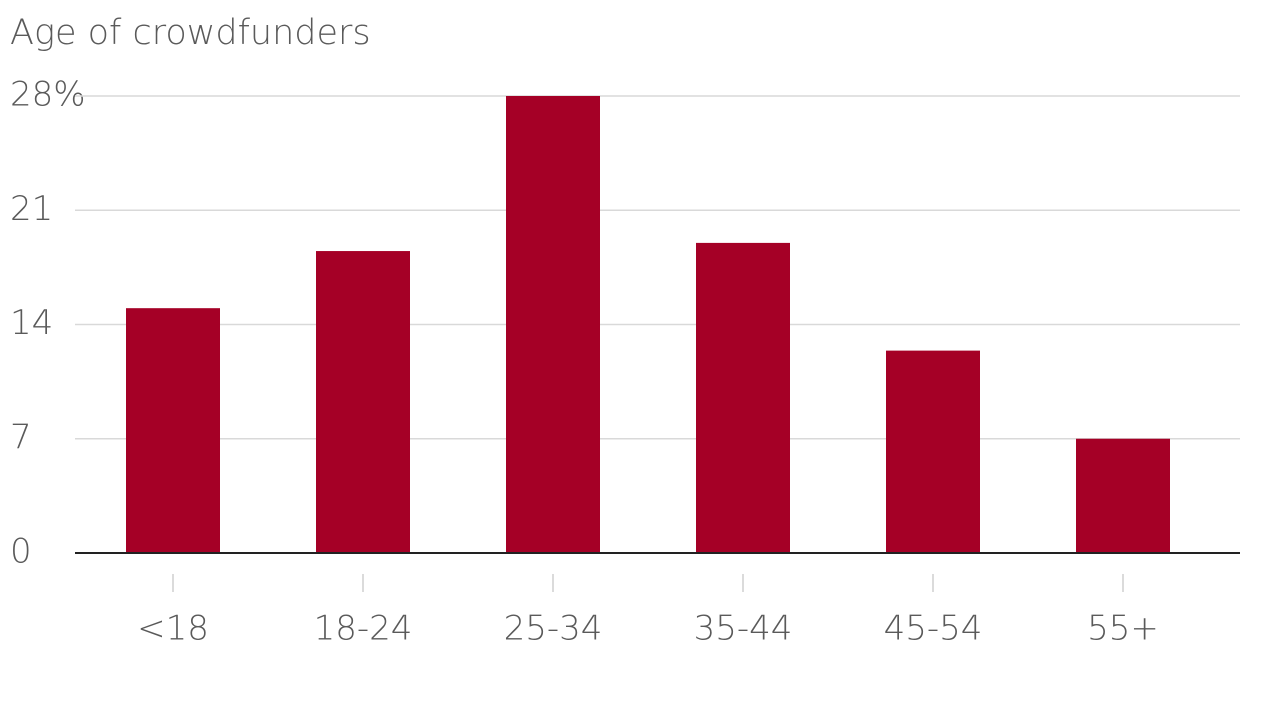 This screenshot has width=1280, height=720. I want to click on y-tick-label: 21, so click(31, 209).